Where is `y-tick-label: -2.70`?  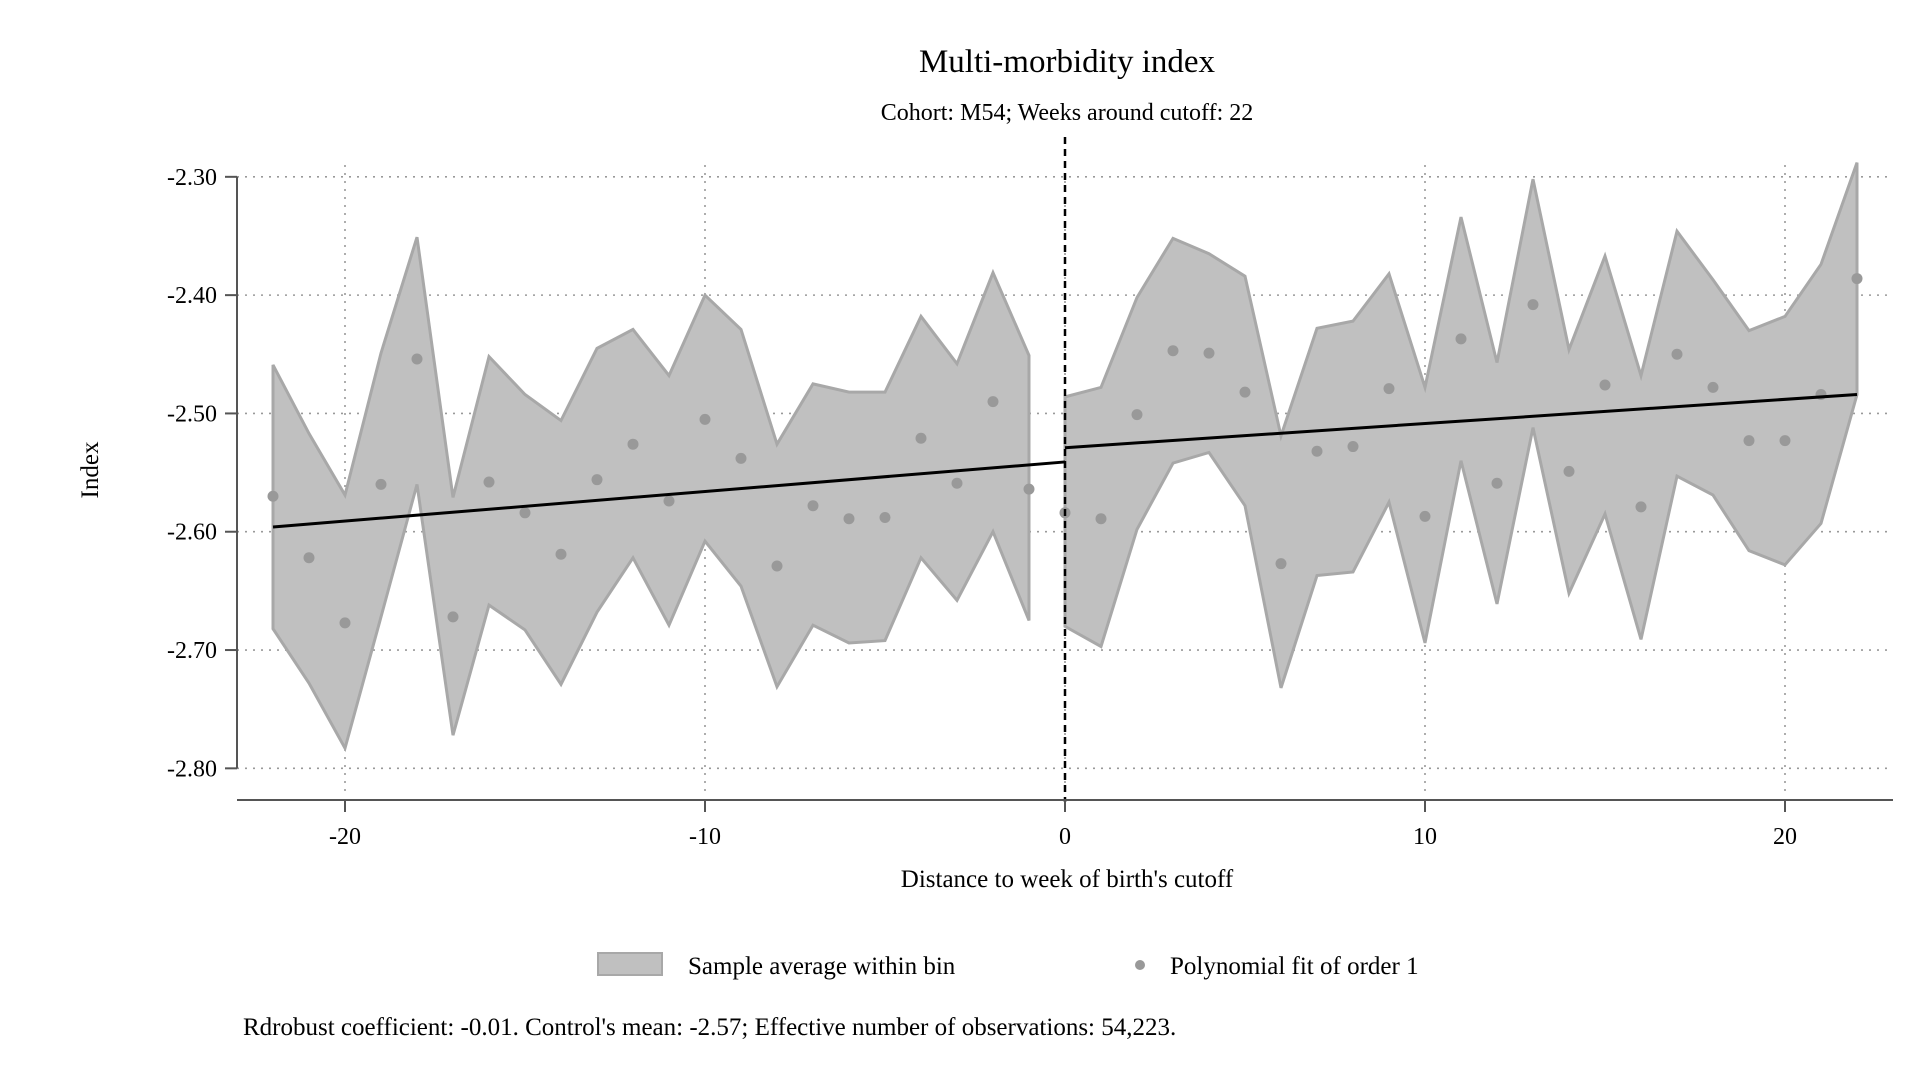
y-tick-label: -2.70 is located at coordinates (192, 651).